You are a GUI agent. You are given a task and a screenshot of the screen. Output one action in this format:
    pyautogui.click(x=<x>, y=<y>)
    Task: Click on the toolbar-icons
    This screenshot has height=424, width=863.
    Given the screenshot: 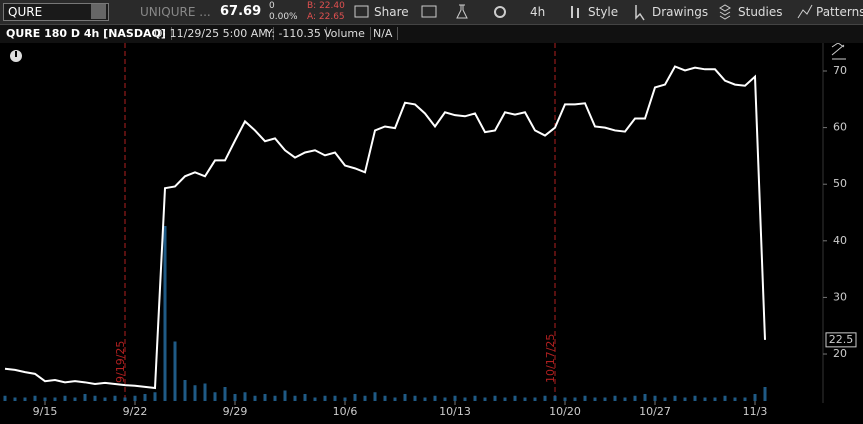 What is the action you would take?
    pyautogui.click(x=583, y=12)
    